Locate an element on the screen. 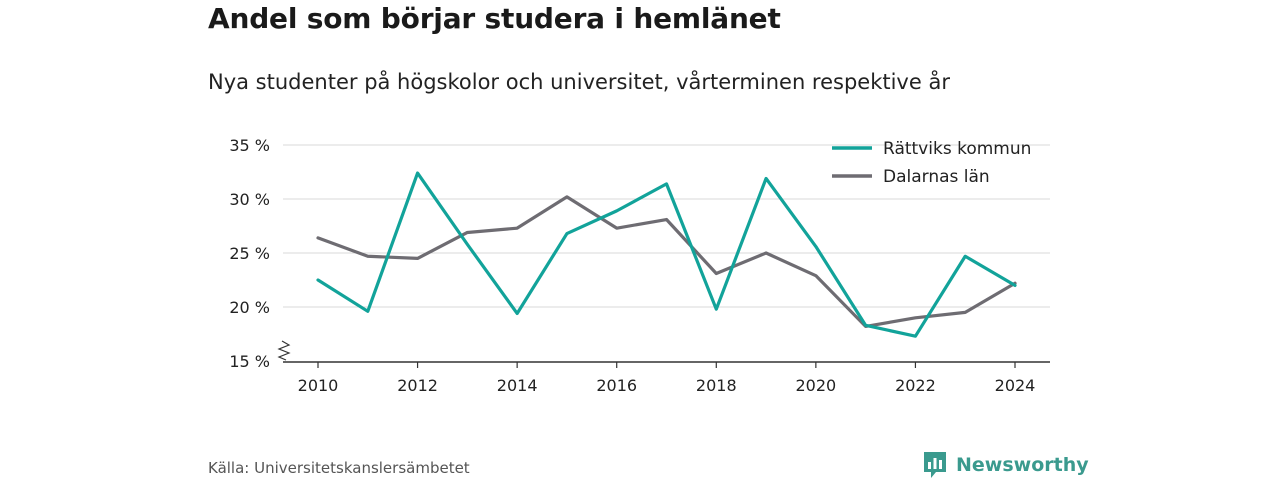 This screenshot has height=480, width=1280. x-tick-label: 2020 is located at coordinates (815, 385).